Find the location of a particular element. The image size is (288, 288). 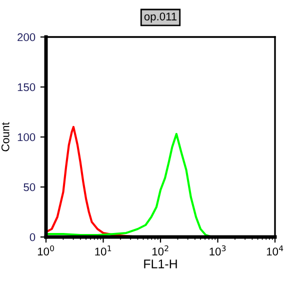

x-axis-title: FL1-H is located at coordinates (160, 264).